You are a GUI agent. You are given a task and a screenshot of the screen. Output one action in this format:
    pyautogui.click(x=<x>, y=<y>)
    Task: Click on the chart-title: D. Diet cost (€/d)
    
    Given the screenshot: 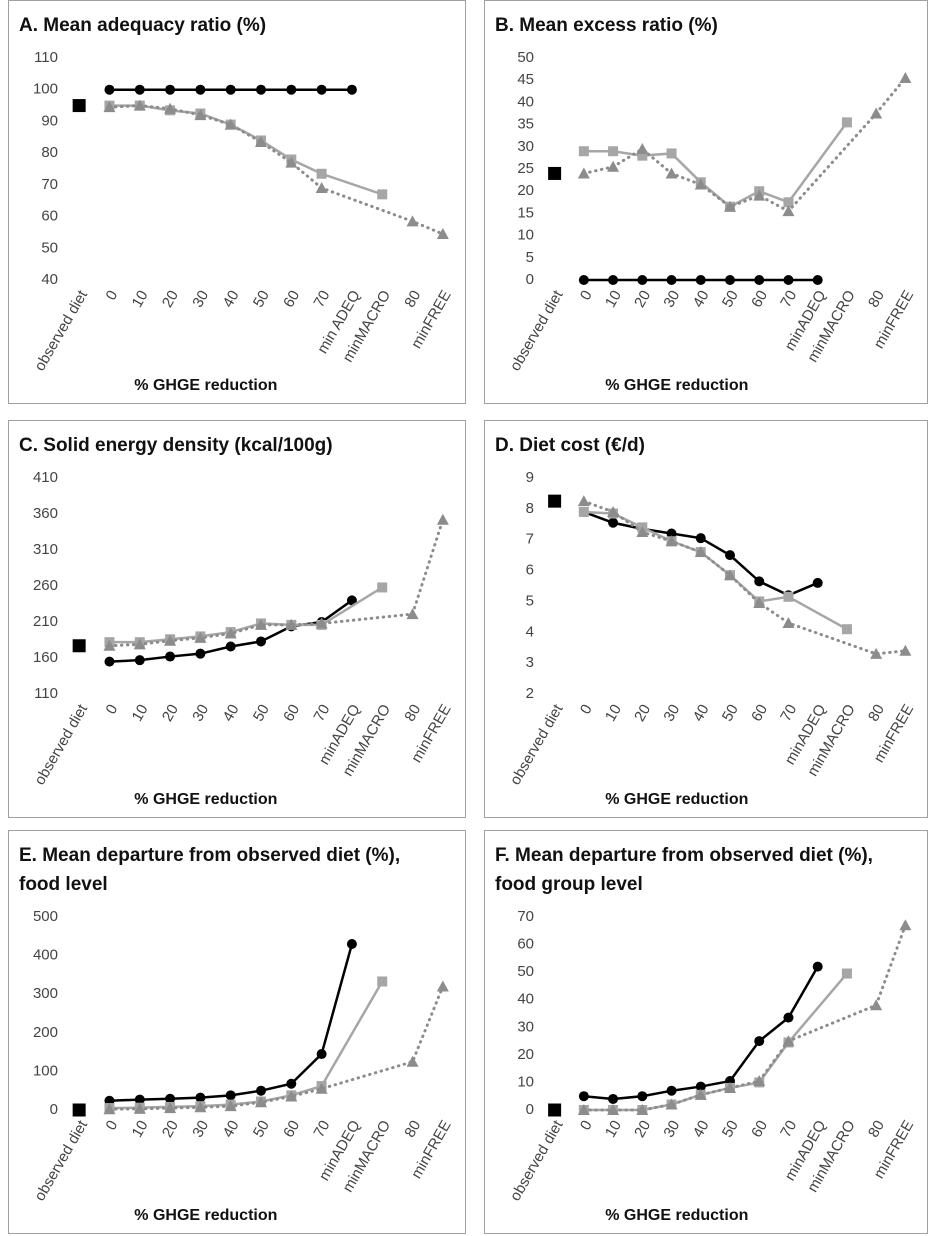 What is the action you would take?
    pyautogui.click(x=570, y=445)
    